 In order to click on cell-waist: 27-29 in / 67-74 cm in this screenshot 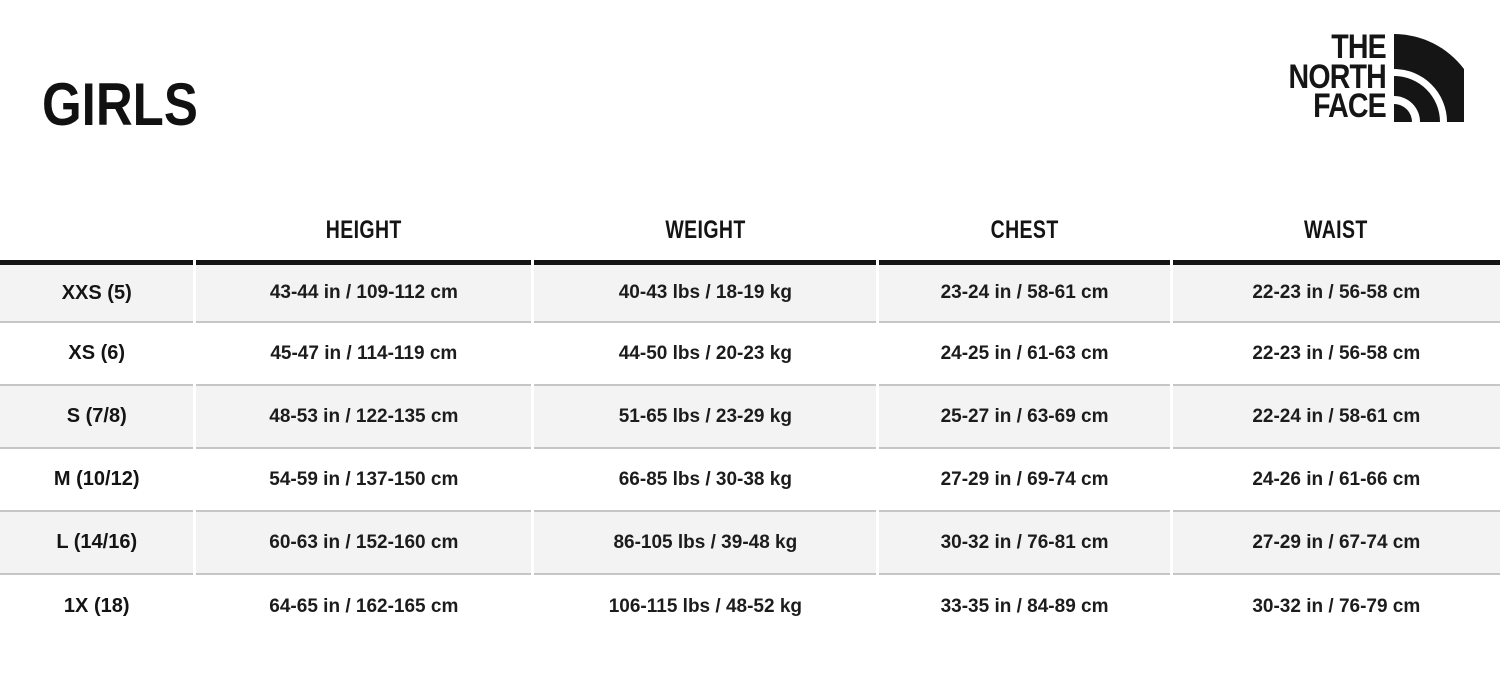, I will do `click(1336, 543)`.